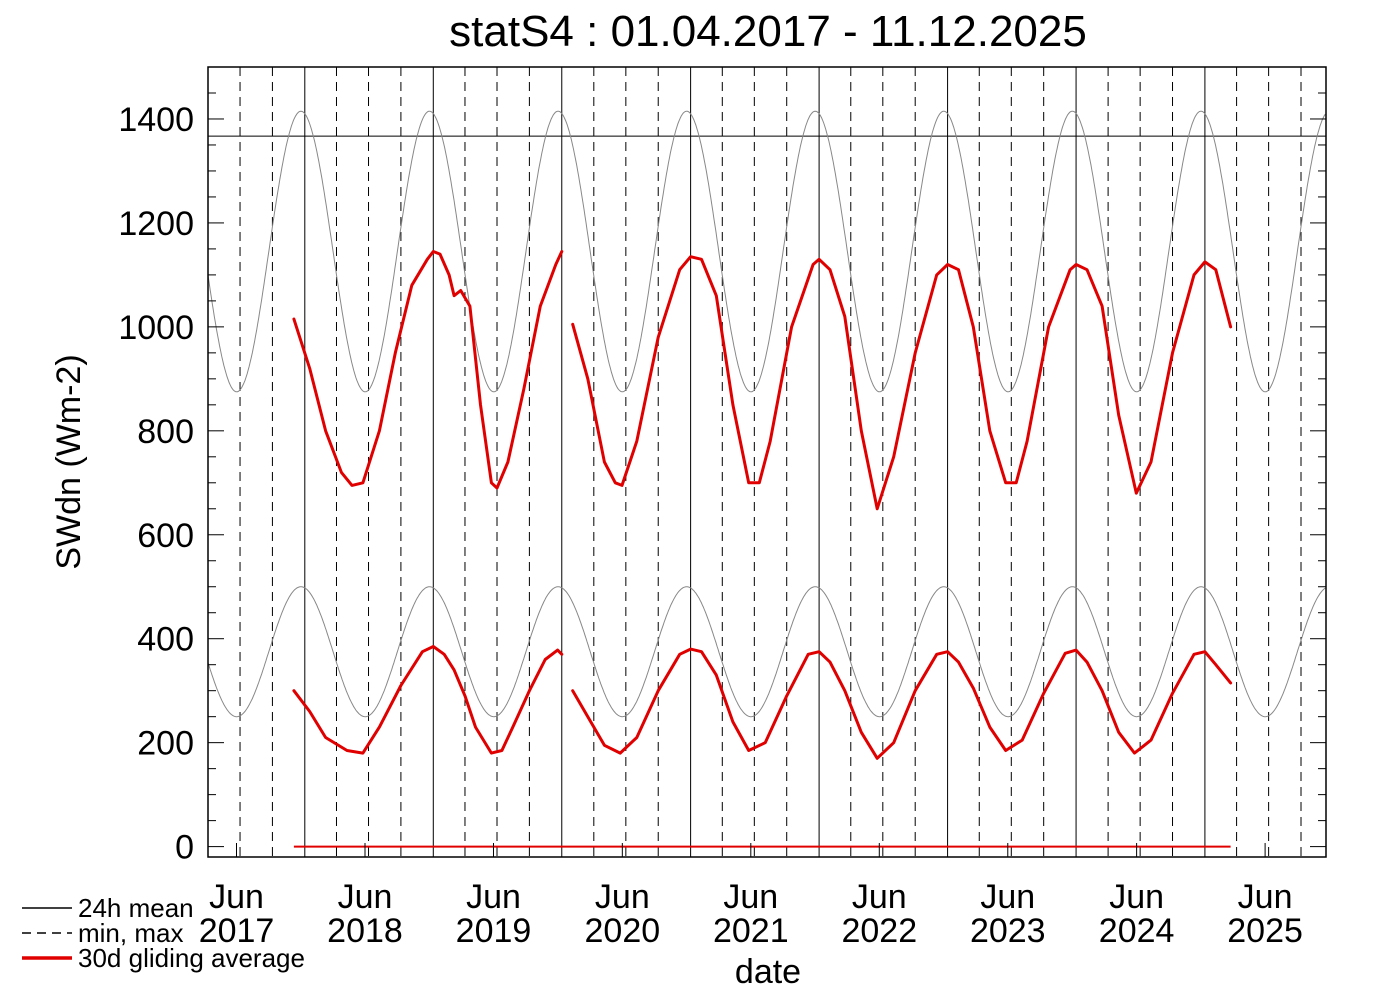  Describe the element at coordinates (879, 931) in the screenshot. I see `x-tick-label-year: 2022` at that location.